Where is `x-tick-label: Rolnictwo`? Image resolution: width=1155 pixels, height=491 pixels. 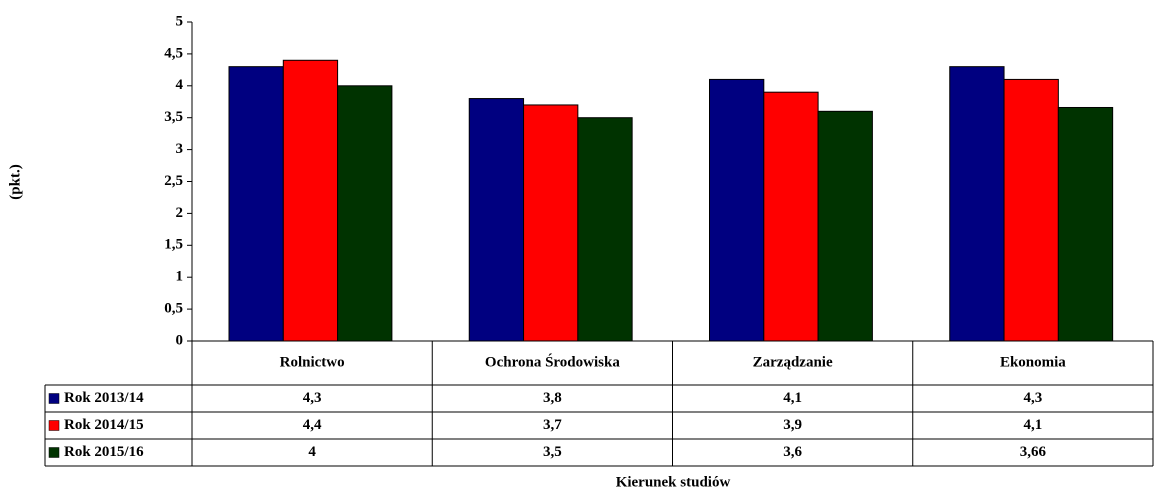
x-tick-label: Rolnictwo is located at coordinates (312, 362).